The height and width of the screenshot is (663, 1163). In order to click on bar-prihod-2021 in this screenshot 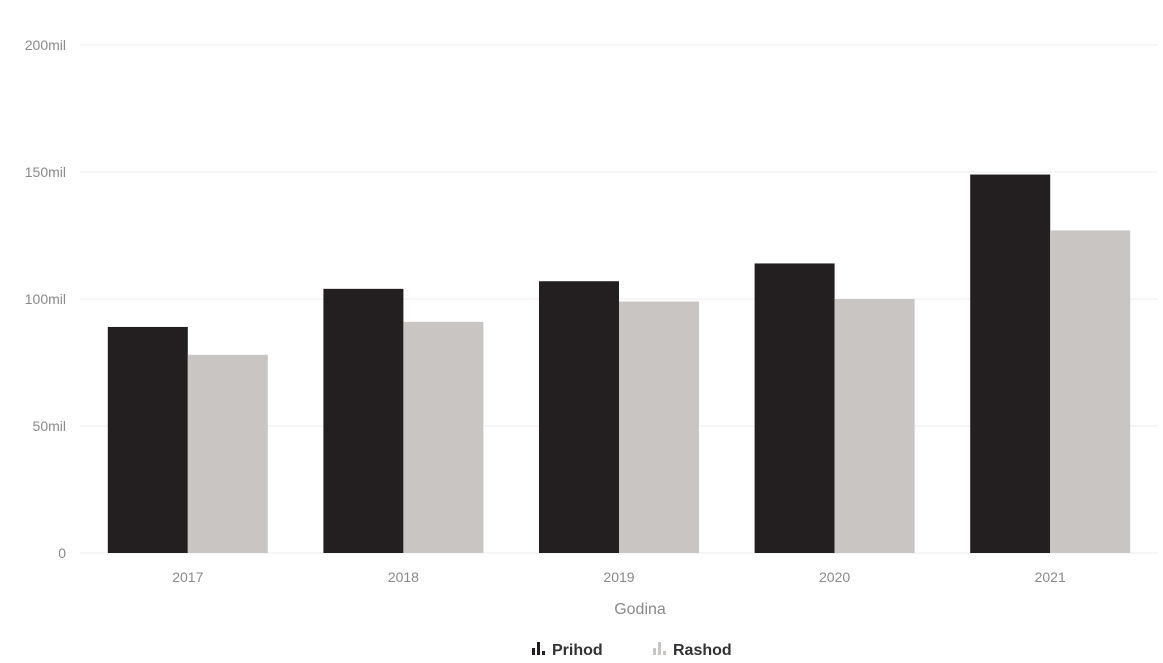, I will do `click(1010, 364)`.